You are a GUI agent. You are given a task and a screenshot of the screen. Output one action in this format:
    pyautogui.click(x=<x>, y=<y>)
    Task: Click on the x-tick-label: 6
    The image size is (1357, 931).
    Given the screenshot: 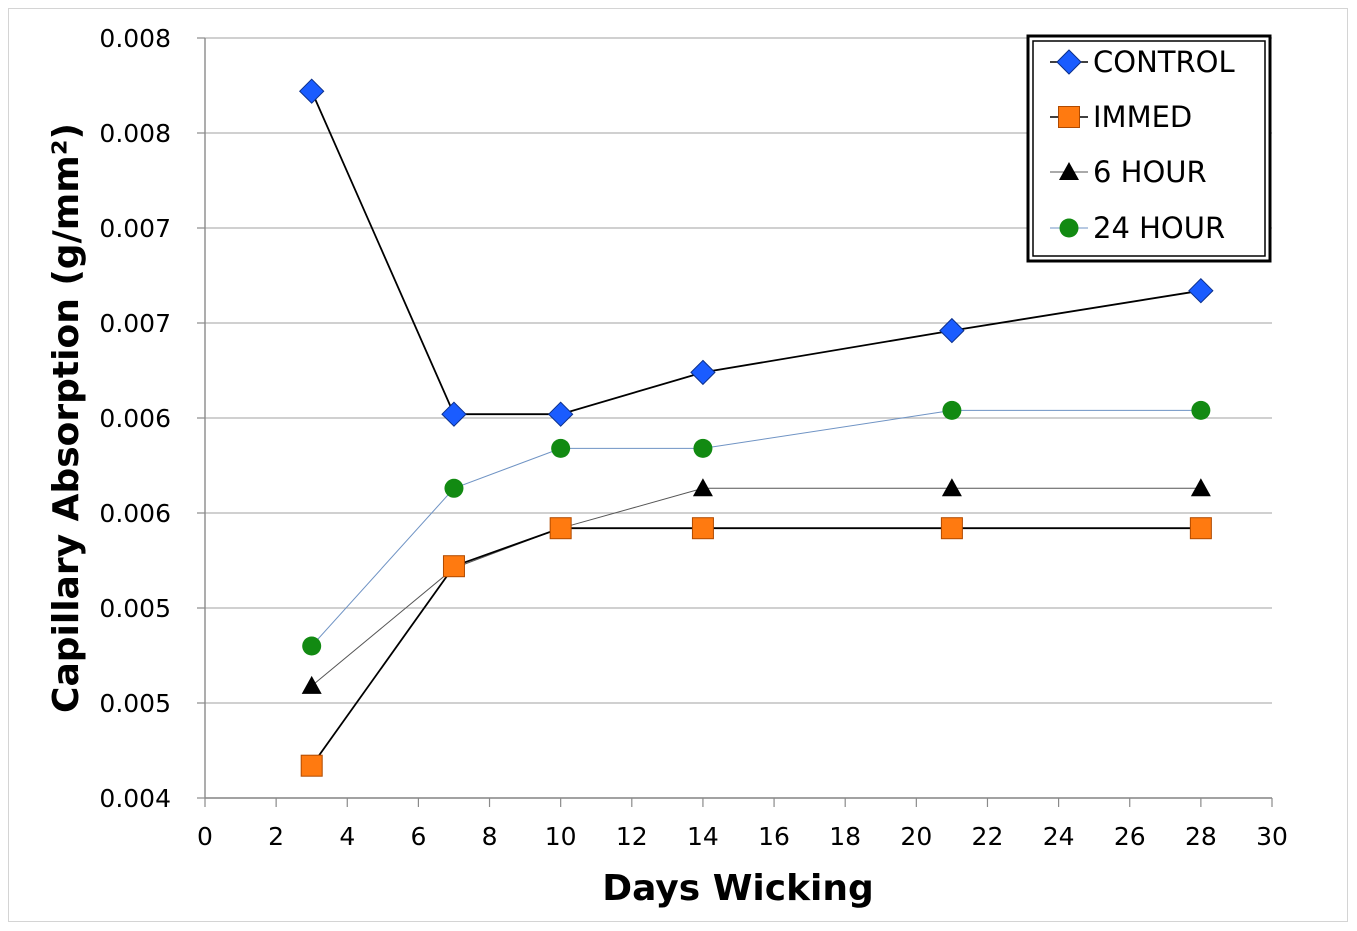 What is the action you would take?
    pyautogui.click(x=418, y=836)
    